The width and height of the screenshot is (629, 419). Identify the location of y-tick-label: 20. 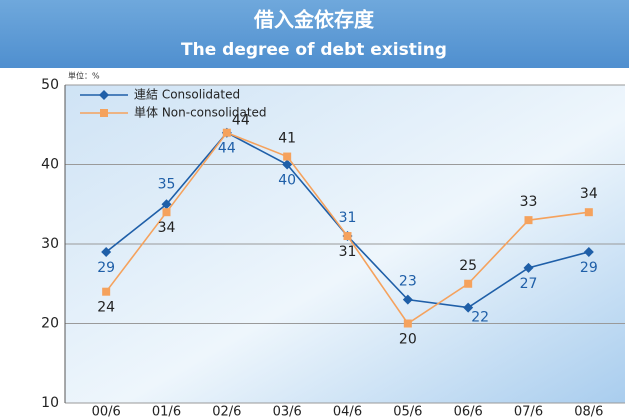
(50, 324).